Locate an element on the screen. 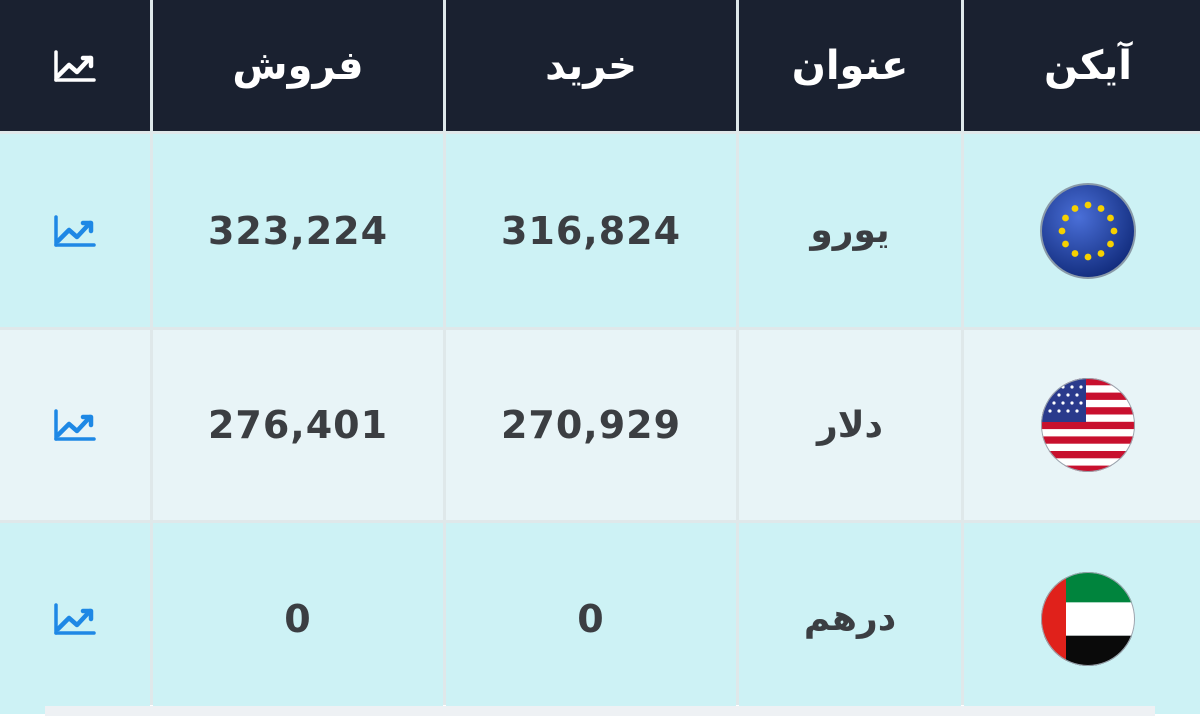 The width and height of the screenshot is (1200, 716). sell-value-euro: 323,224 is located at coordinates (298, 230).